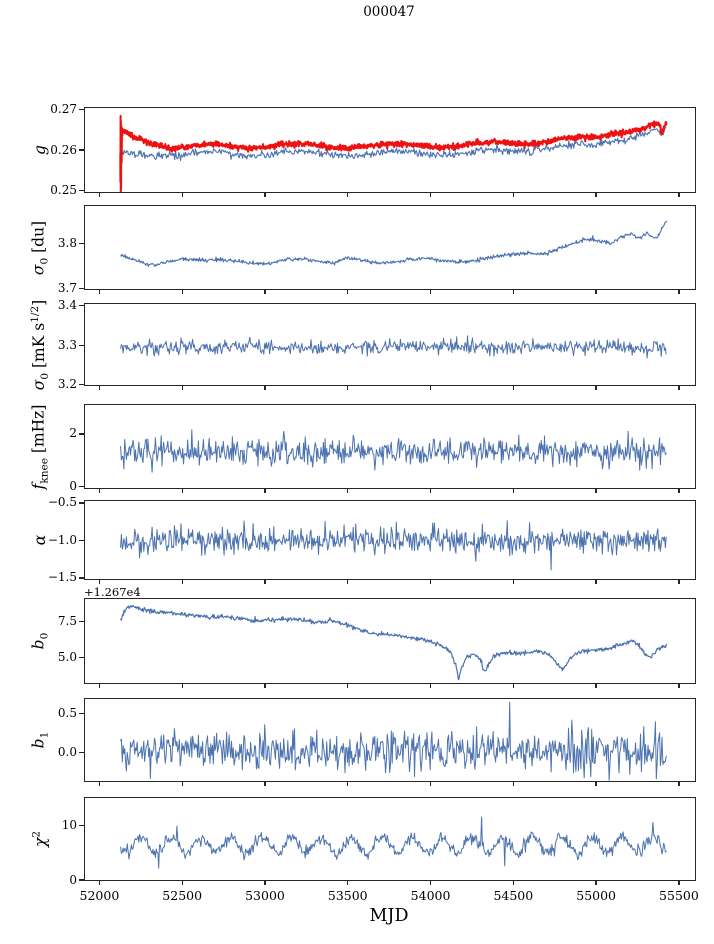 The image size is (714, 944). I want to click on y-tick-label: 0.27, so click(63, 108).